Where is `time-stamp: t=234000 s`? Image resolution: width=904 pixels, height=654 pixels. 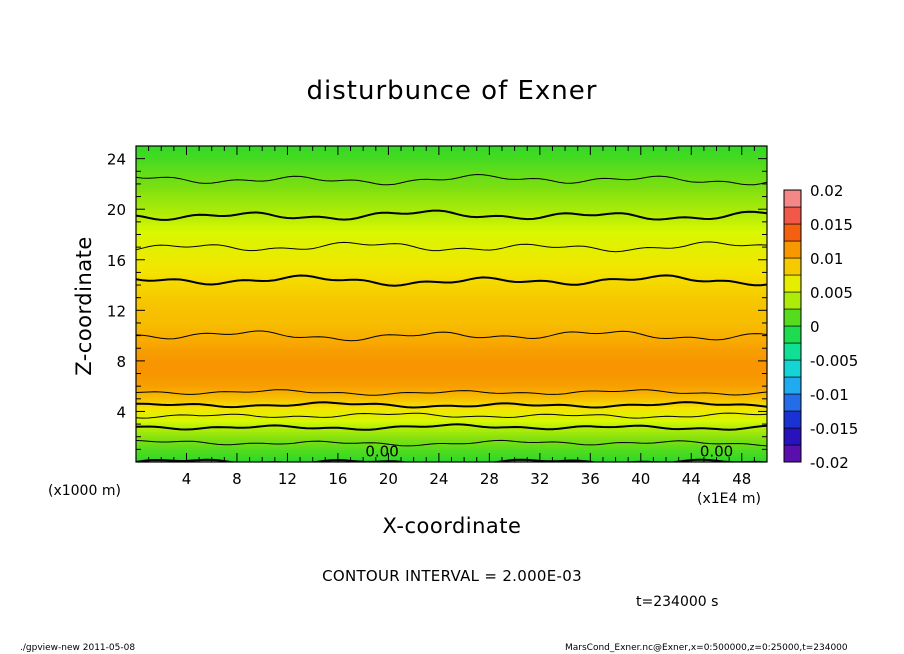
time-stamp: t=234000 s is located at coordinates (677, 602).